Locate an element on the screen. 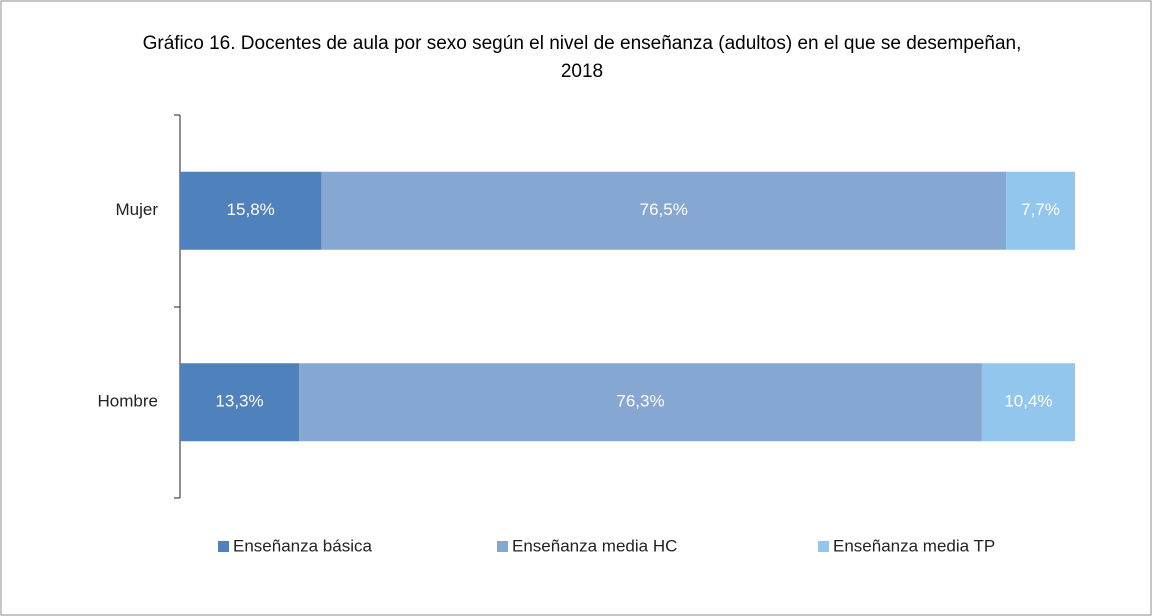 The height and width of the screenshot is (616, 1152). data-label: 76,5% is located at coordinates (664, 209).